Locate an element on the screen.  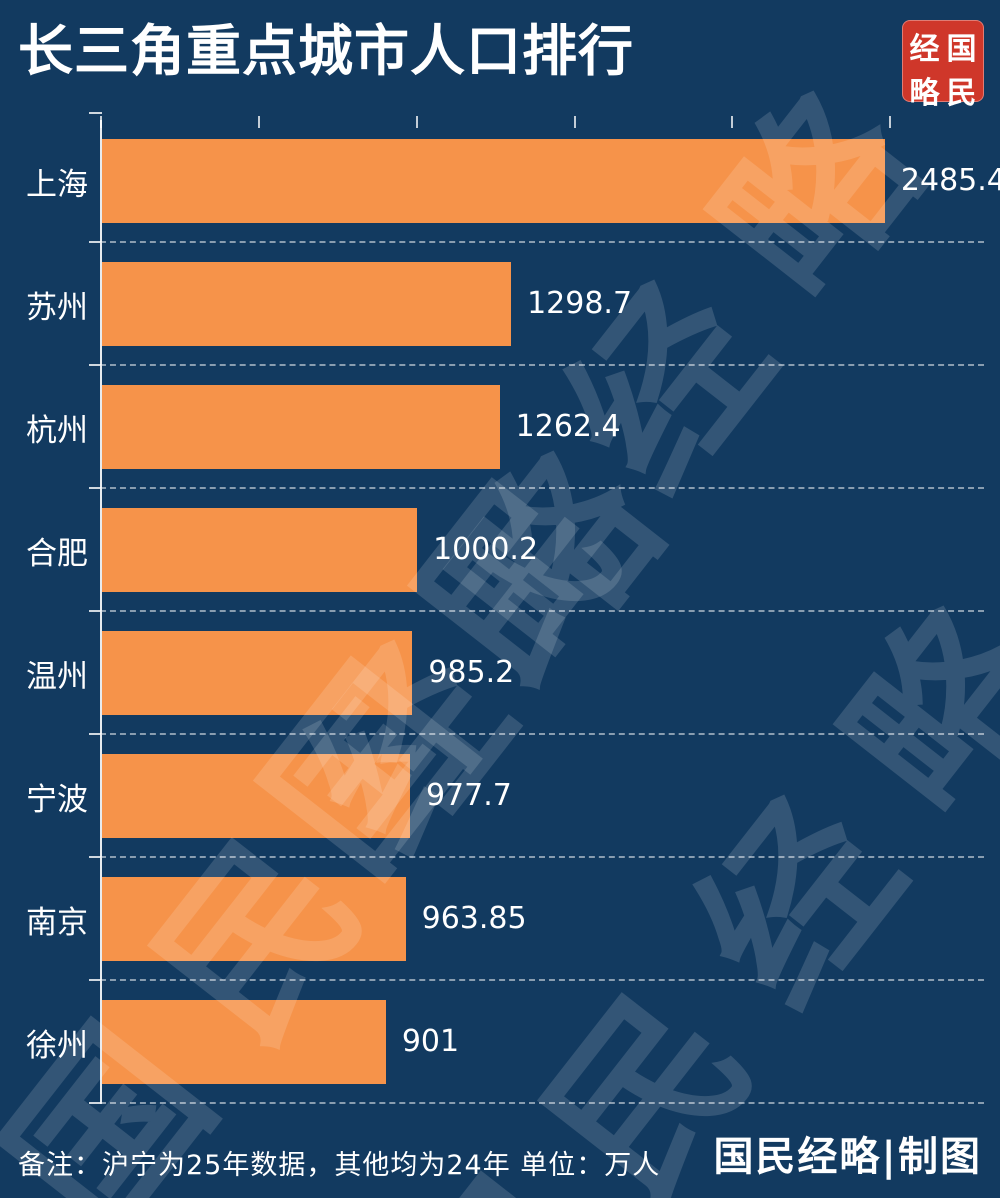
value-label: 985.2 is located at coordinates (471, 672).